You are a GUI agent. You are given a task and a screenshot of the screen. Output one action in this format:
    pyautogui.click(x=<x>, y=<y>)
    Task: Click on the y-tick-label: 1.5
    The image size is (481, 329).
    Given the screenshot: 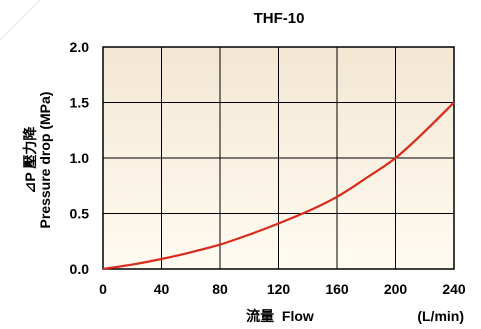 What is the action you would take?
    pyautogui.click(x=80, y=103)
    